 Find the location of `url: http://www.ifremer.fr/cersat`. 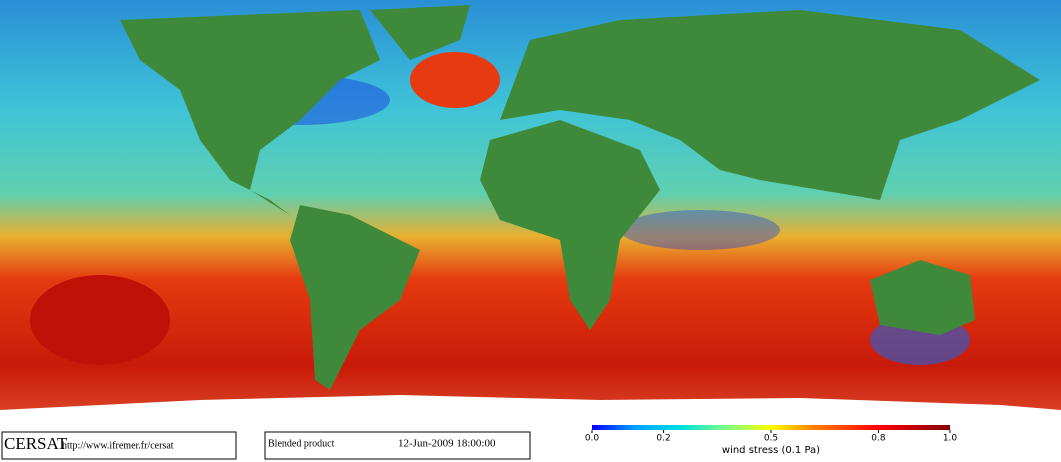

url: http://www.ifremer.fr/cersat is located at coordinates (118, 445).